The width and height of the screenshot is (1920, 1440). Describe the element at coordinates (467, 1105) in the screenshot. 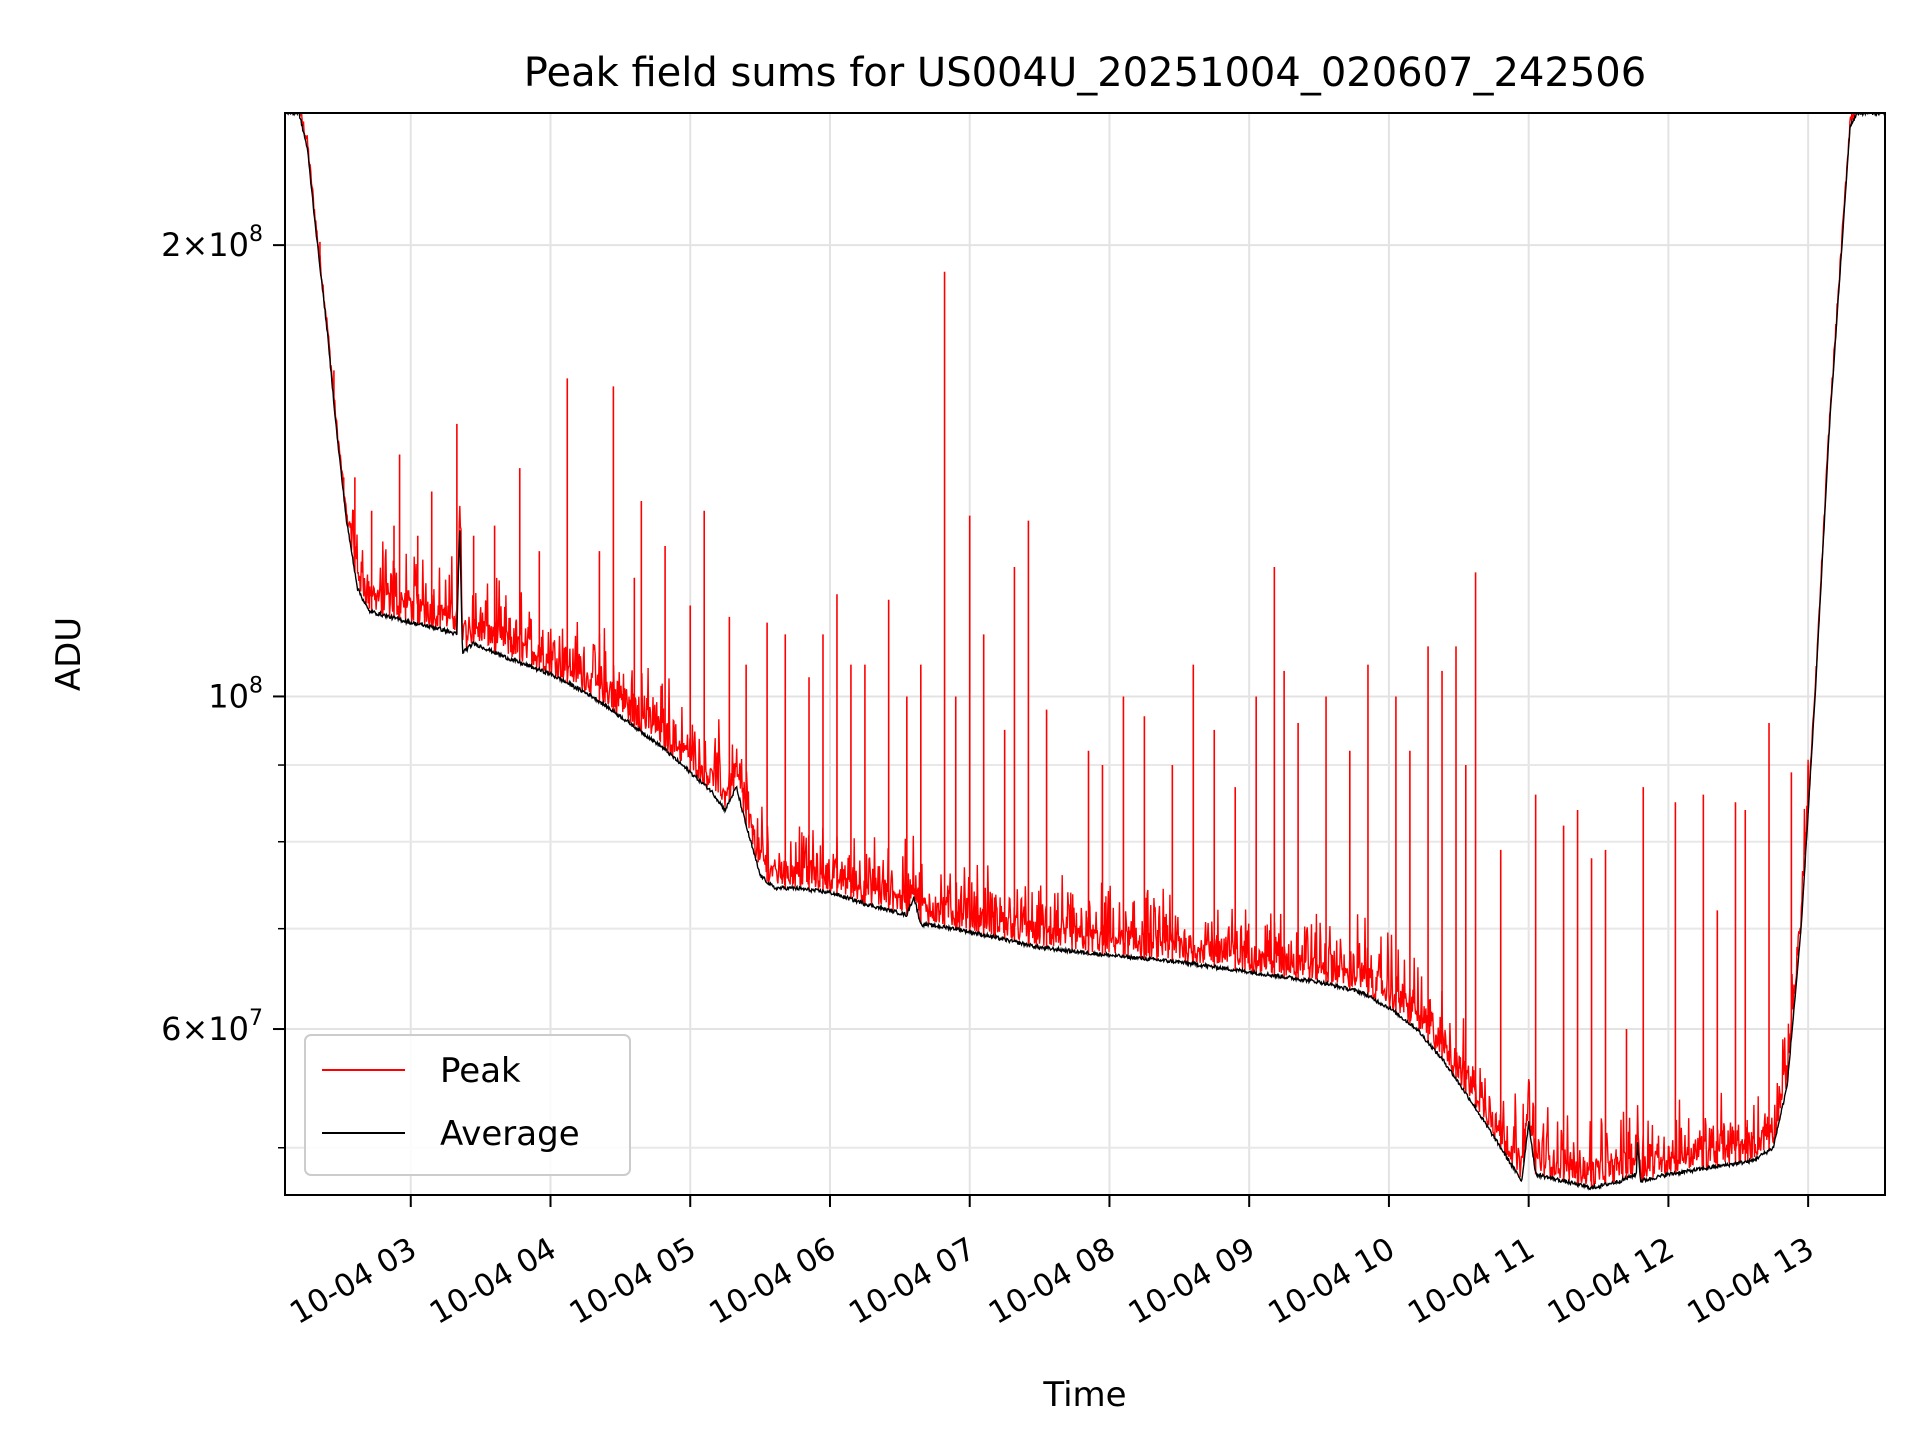

I see `legend: Peak Average` at that location.